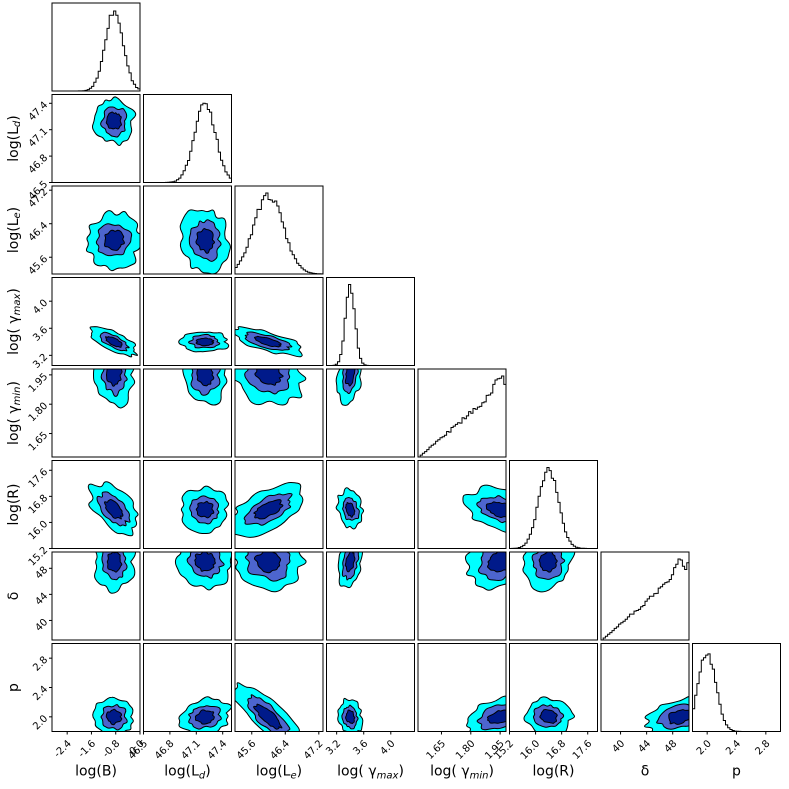 The height and width of the screenshot is (789, 789). Describe the element at coordinates (112, 749) in the screenshot. I see `x-tick-label: -0.8` at that location.